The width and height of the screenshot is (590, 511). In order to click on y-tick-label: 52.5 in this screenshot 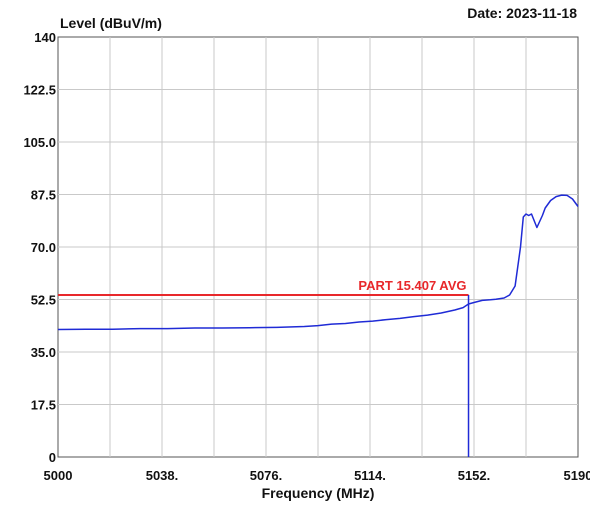, I will do `click(43, 300)`.